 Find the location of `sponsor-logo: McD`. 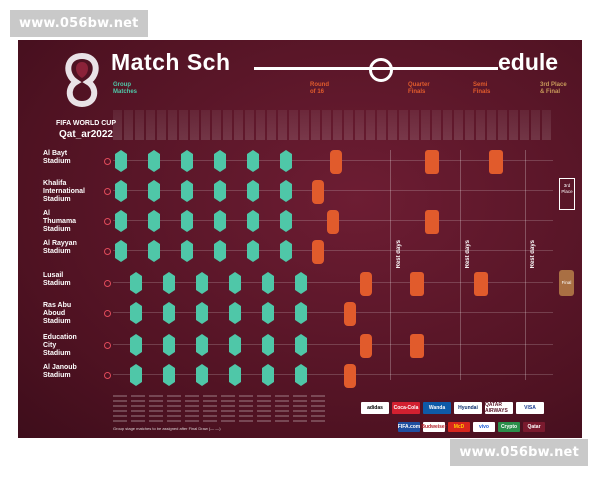

sponsor-logo: McD is located at coordinates (459, 427).